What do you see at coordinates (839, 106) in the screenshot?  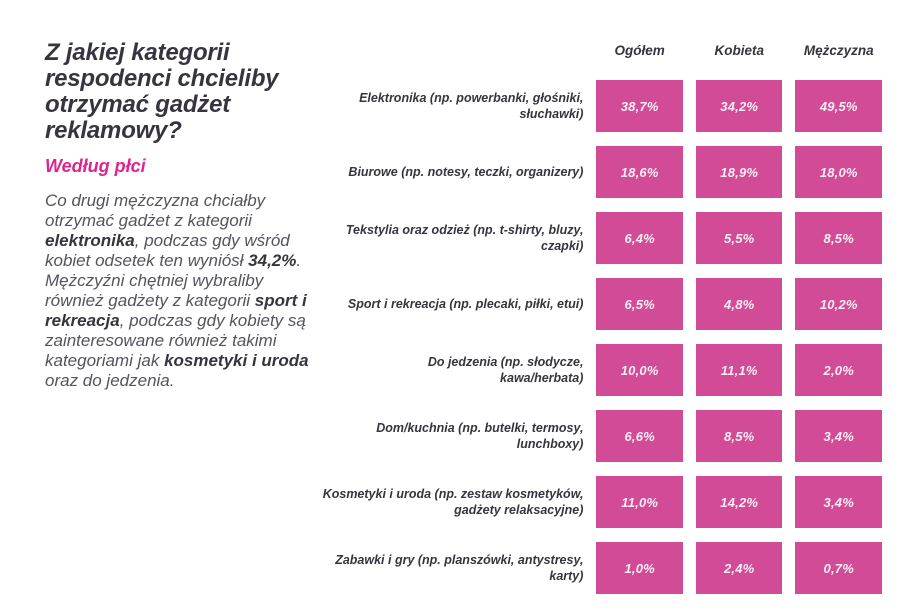 I see `value-cell: 49,5%` at bounding box center [839, 106].